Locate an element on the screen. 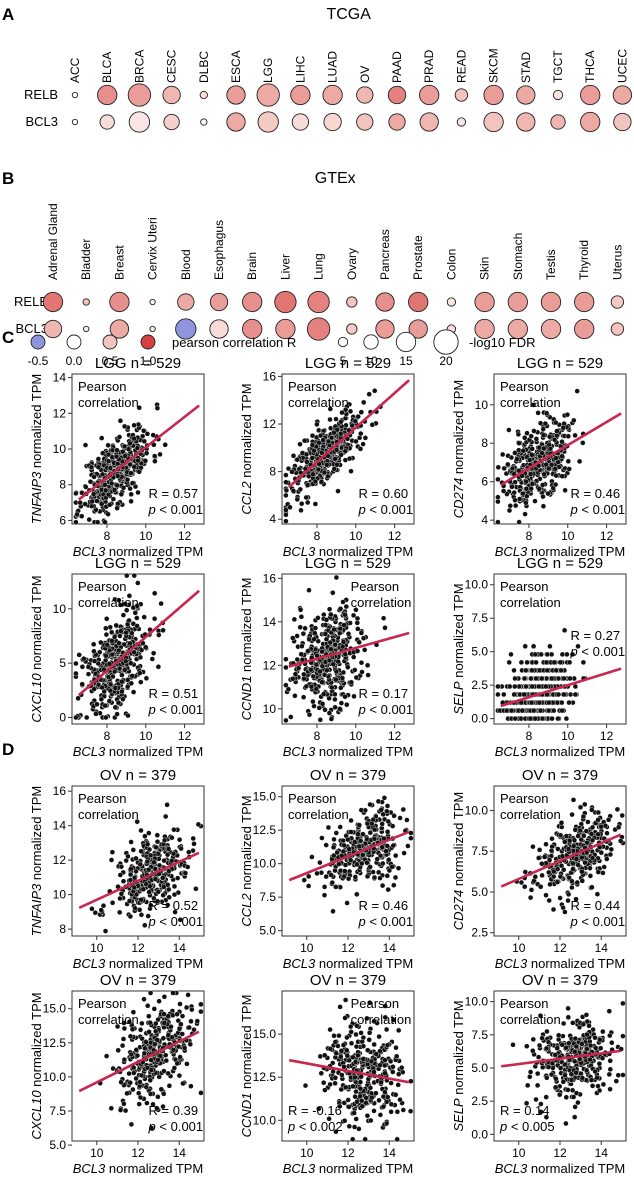  legend-size-label: 5 is located at coordinates (343, 361).